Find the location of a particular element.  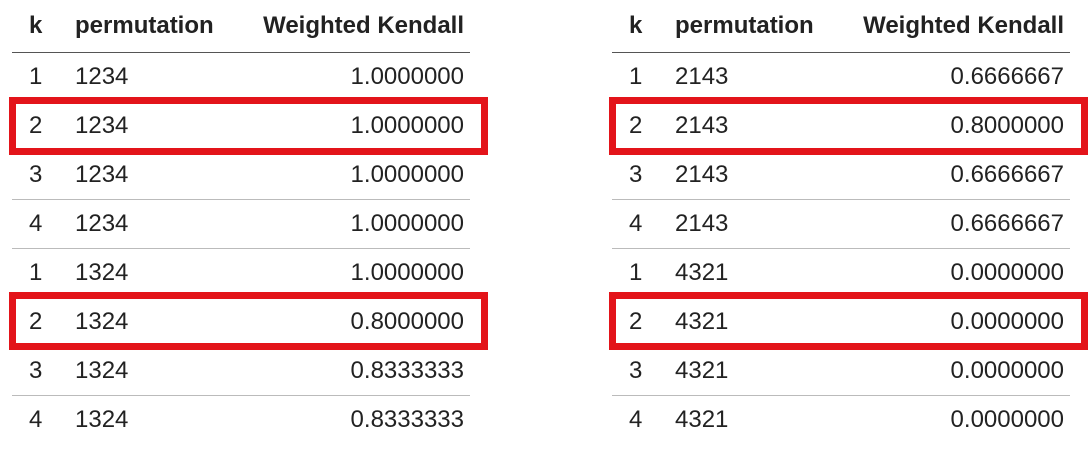

table-row: 3 1324 0.8333333 is located at coordinates (241, 371).